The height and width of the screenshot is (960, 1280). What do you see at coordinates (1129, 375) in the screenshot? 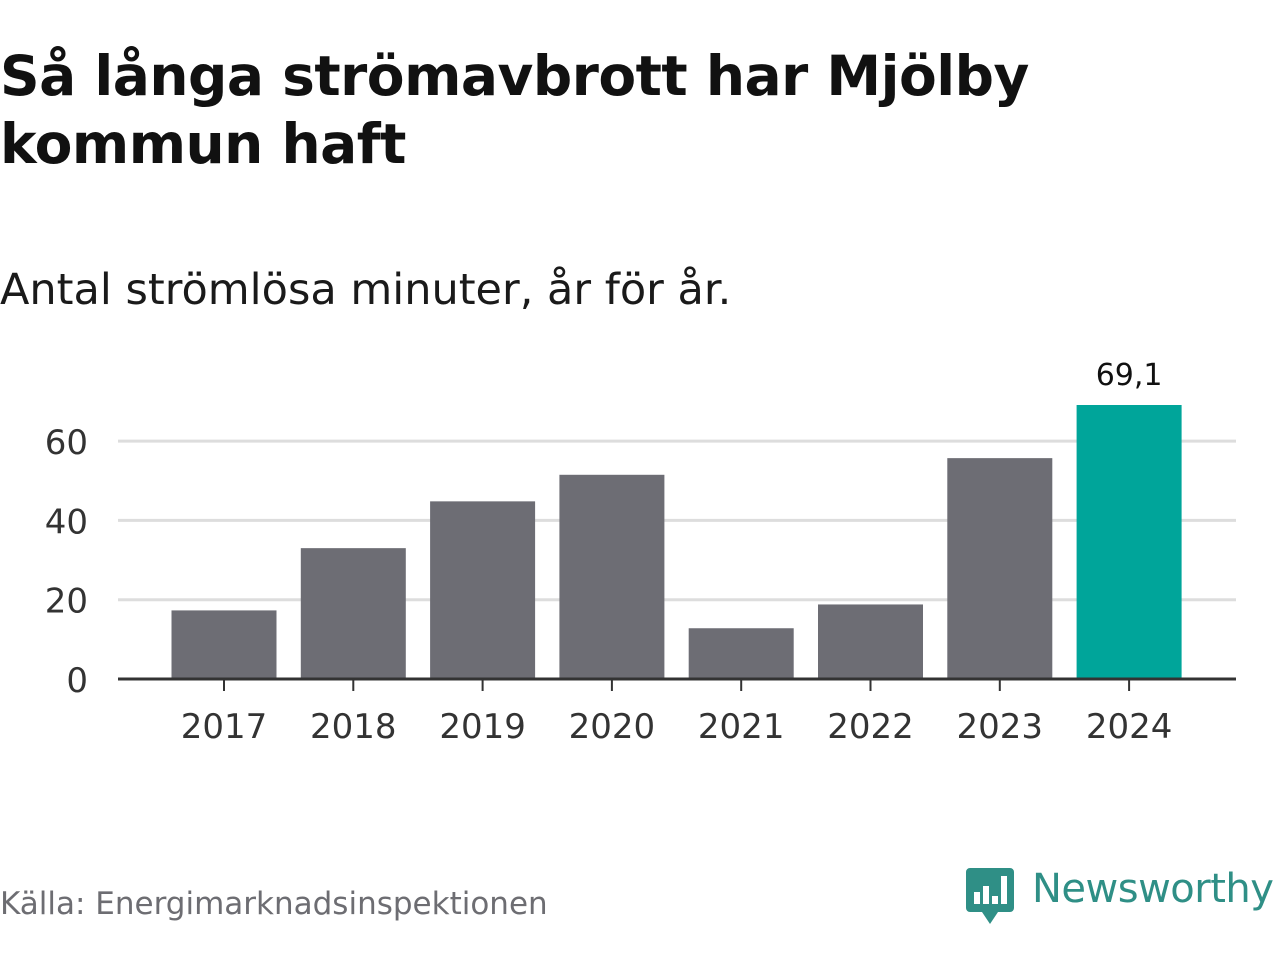
I see `data-label: 69,1` at bounding box center [1129, 375].